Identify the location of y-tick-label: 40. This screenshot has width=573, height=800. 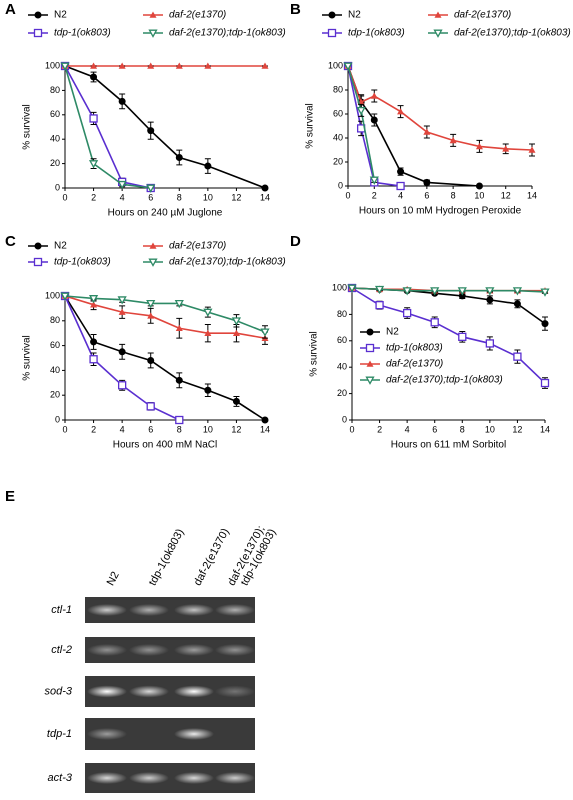
(342, 367).